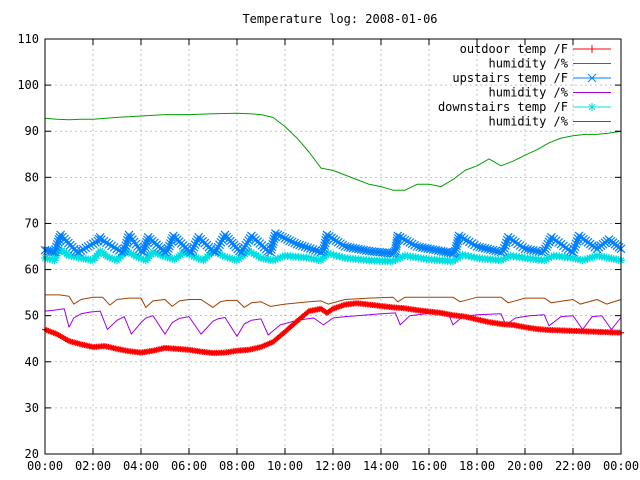 This screenshot has width=640, height=480. Describe the element at coordinates (529, 93) in the screenshot. I see `legend-label: humidity /%` at that location.